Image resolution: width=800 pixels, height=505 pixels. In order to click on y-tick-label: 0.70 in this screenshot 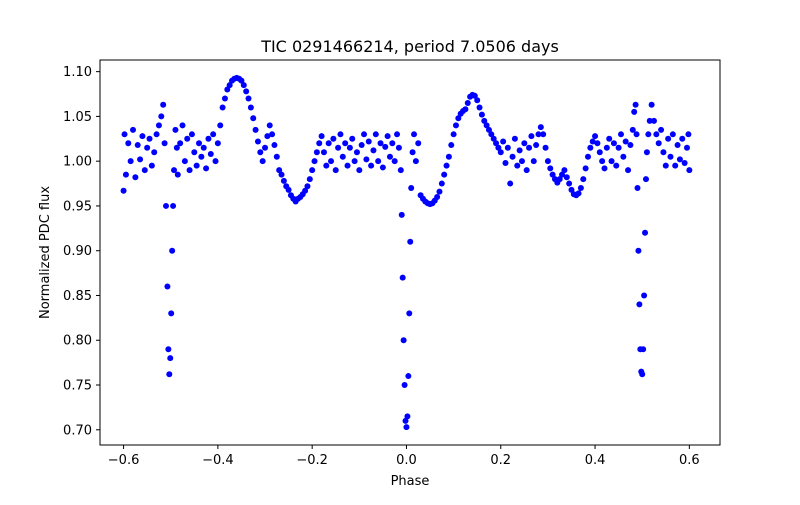, I will do `click(77, 430)`.